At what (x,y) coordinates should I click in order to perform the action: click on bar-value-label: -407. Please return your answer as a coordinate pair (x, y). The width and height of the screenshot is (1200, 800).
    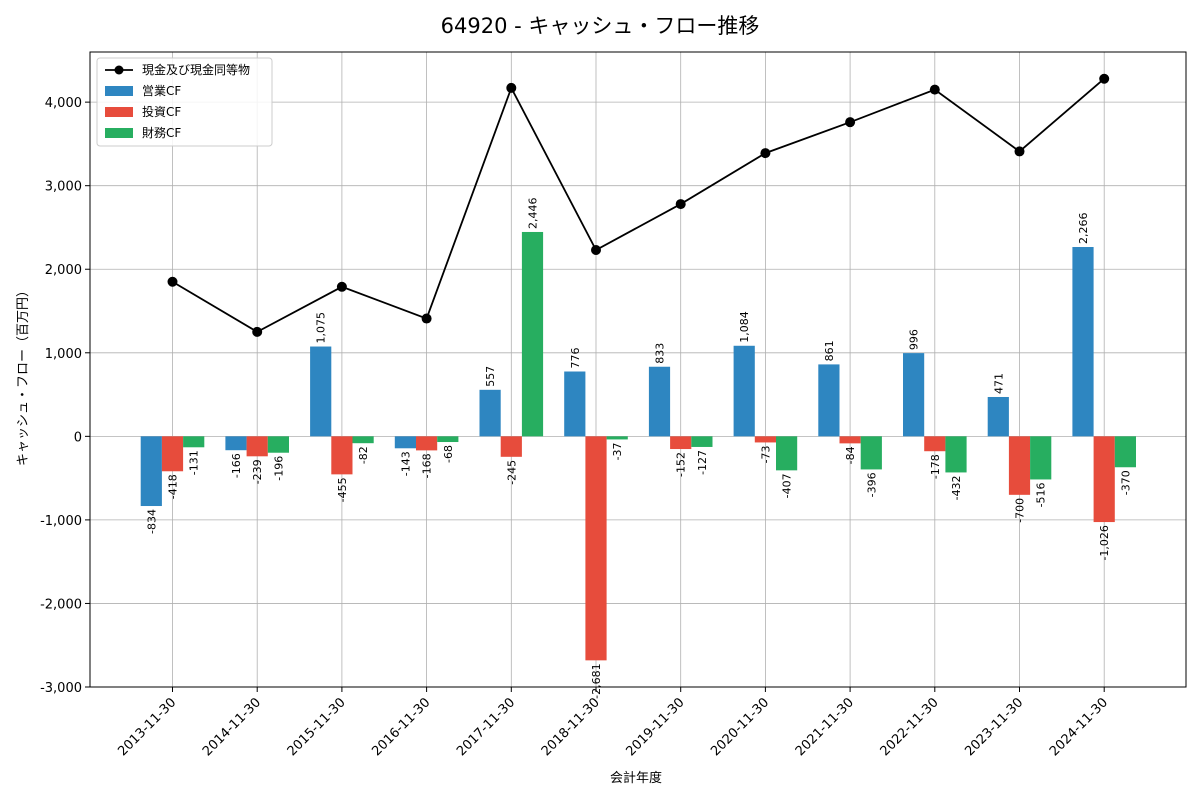
    Looking at the image, I should click on (787, 485).